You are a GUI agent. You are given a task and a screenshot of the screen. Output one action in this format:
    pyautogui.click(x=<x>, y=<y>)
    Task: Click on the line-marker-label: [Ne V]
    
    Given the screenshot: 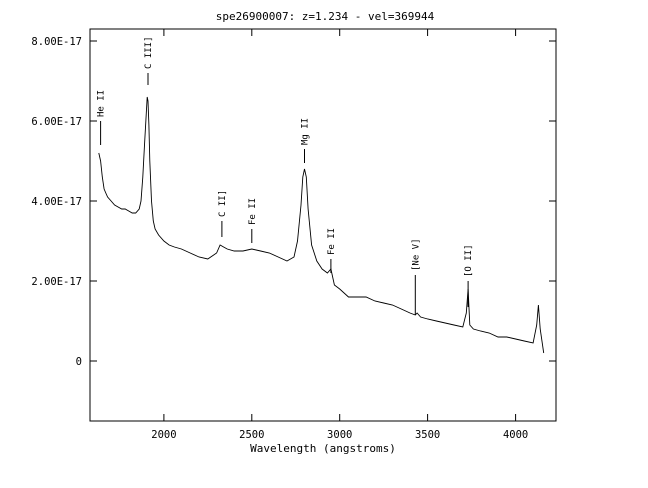 What is the action you would take?
    pyautogui.click(x=416, y=254)
    